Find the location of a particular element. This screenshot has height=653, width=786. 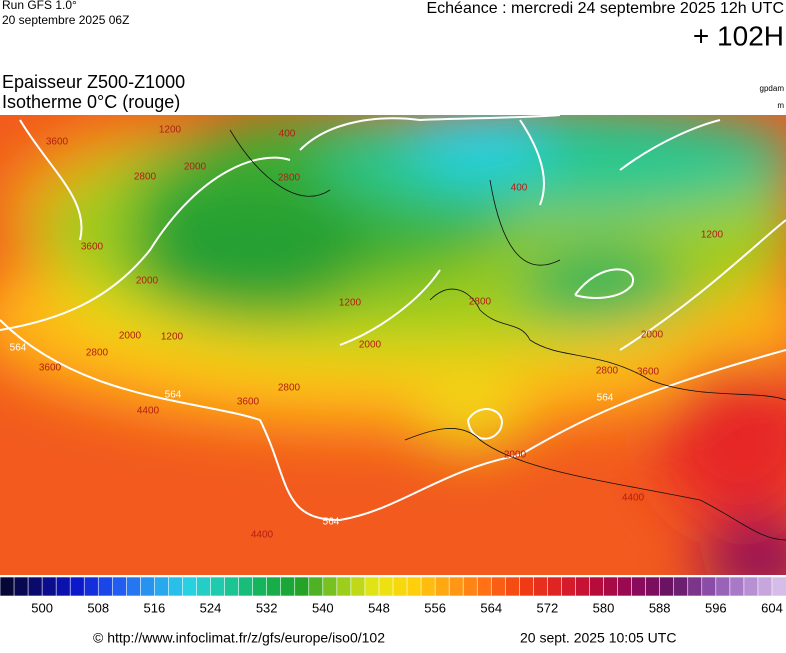

title: Epaisseur Z500-Z1000 is located at coordinates (93, 82).